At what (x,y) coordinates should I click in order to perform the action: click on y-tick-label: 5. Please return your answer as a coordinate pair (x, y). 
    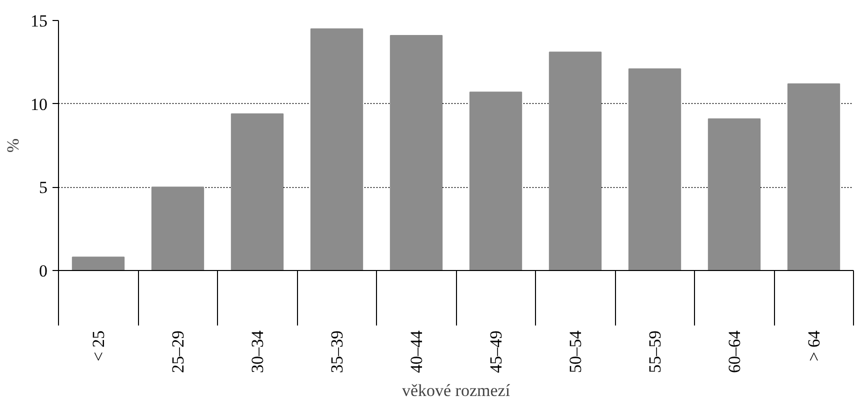
    Looking at the image, I should click on (43, 188).